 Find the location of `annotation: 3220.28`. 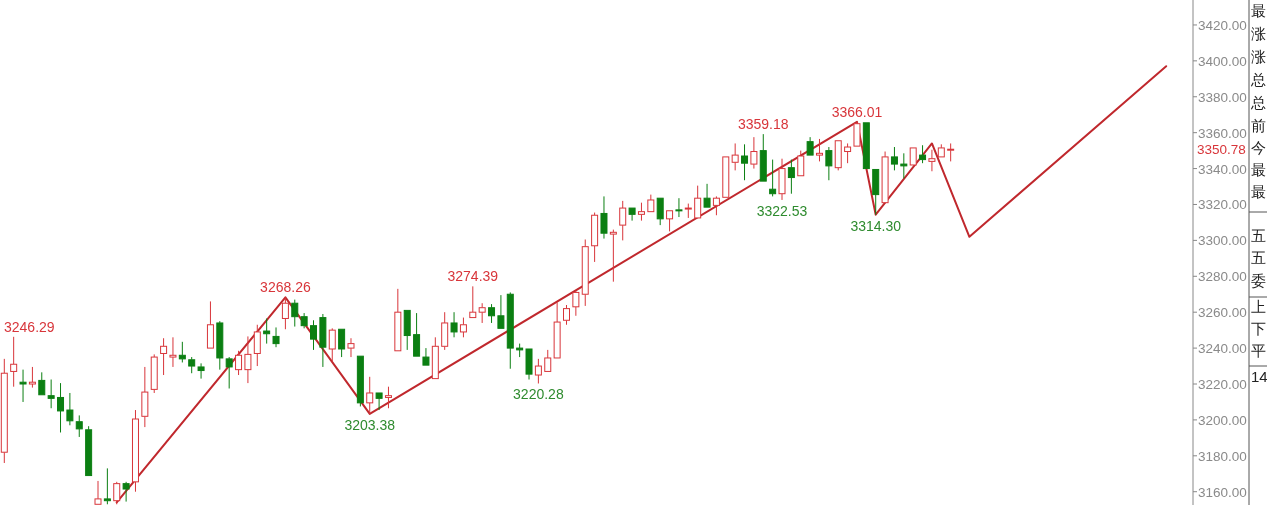

annotation: 3220.28 is located at coordinates (538, 394).